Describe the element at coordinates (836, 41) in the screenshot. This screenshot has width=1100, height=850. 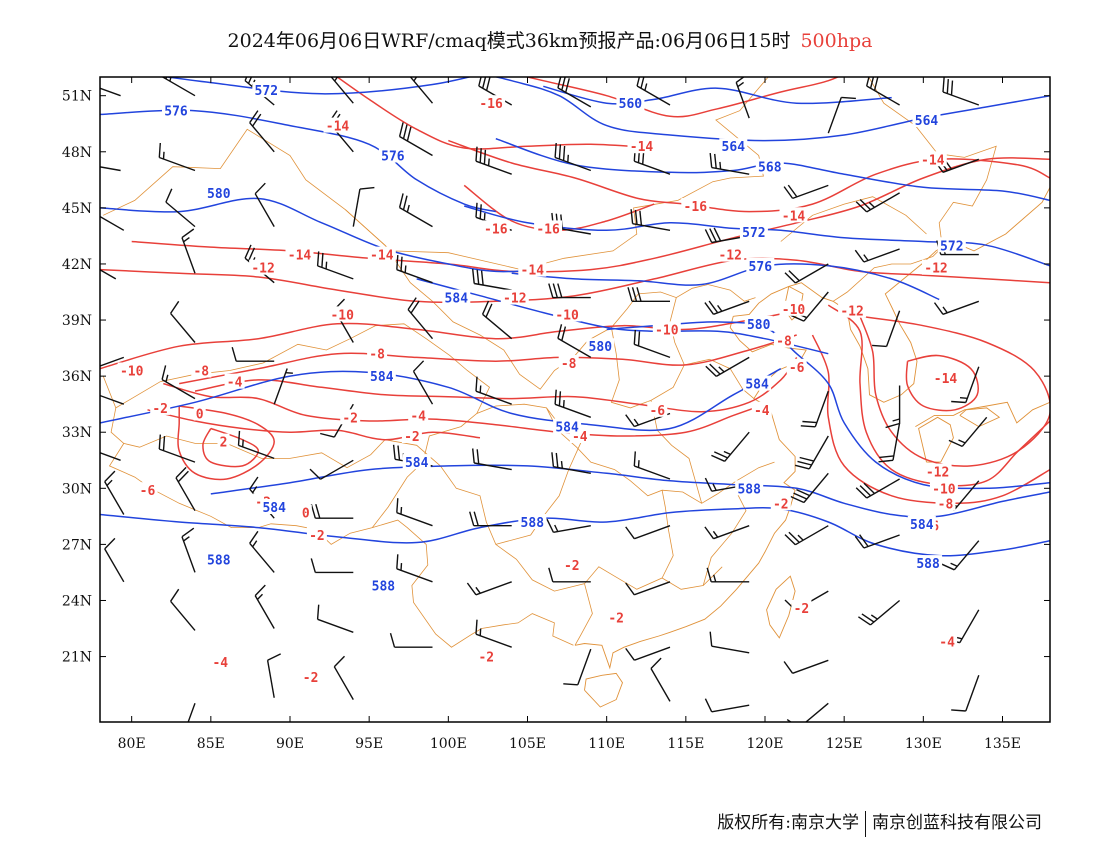
I see `map-title-level: 500hpa` at that location.